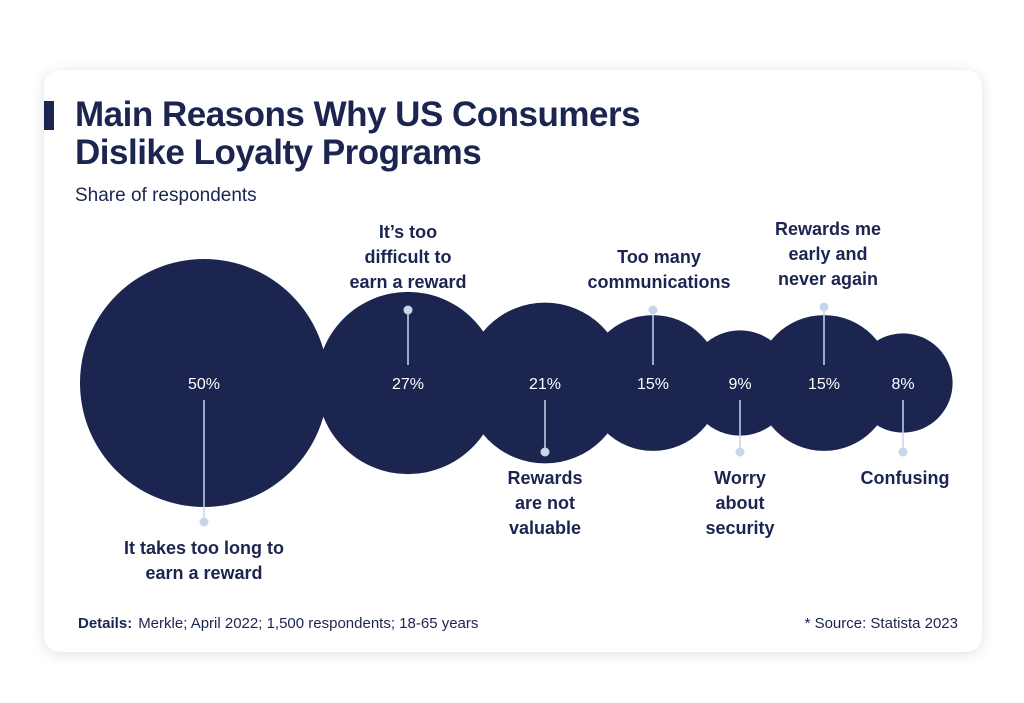 The image size is (1024, 703). What do you see at coordinates (739, 528) in the screenshot?
I see `category-label: security` at bounding box center [739, 528].